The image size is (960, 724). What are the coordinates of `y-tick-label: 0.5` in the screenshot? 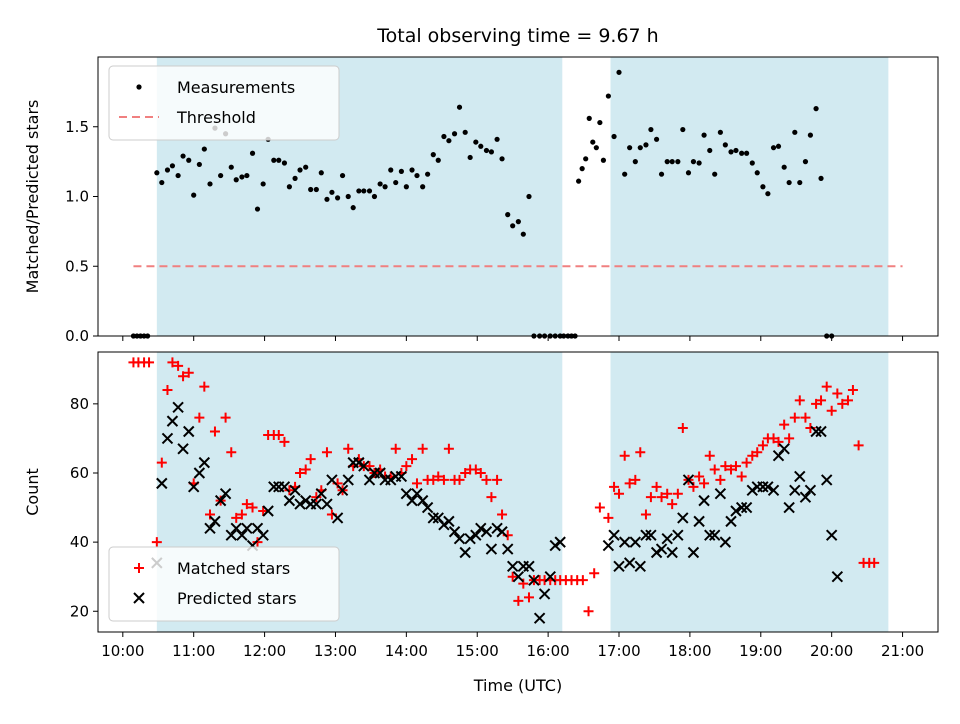 It's located at (77, 266).